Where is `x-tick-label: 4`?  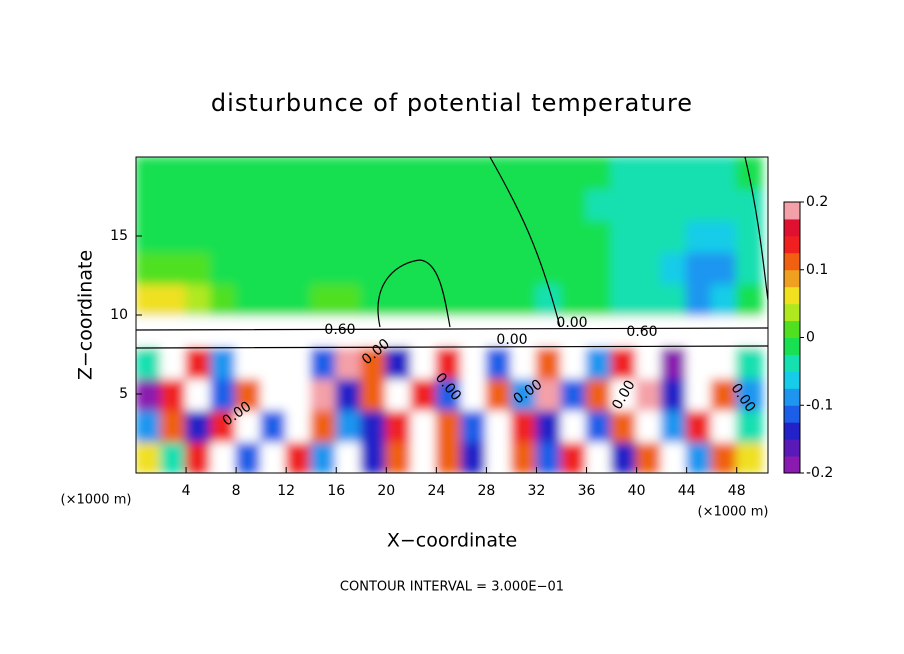
x-tick-label: 4 is located at coordinates (186, 491).